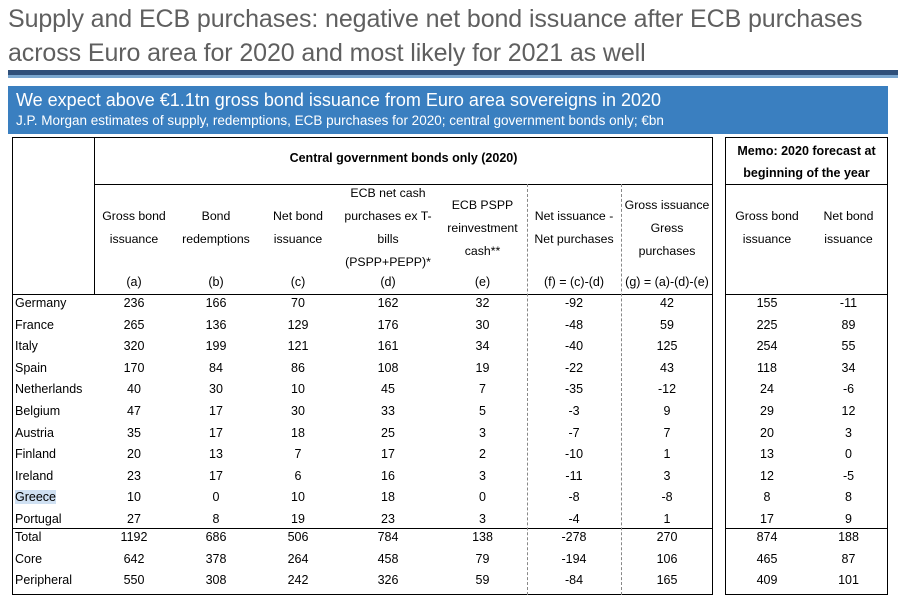  I want to click on table-cell: 165, so click(667, 580).